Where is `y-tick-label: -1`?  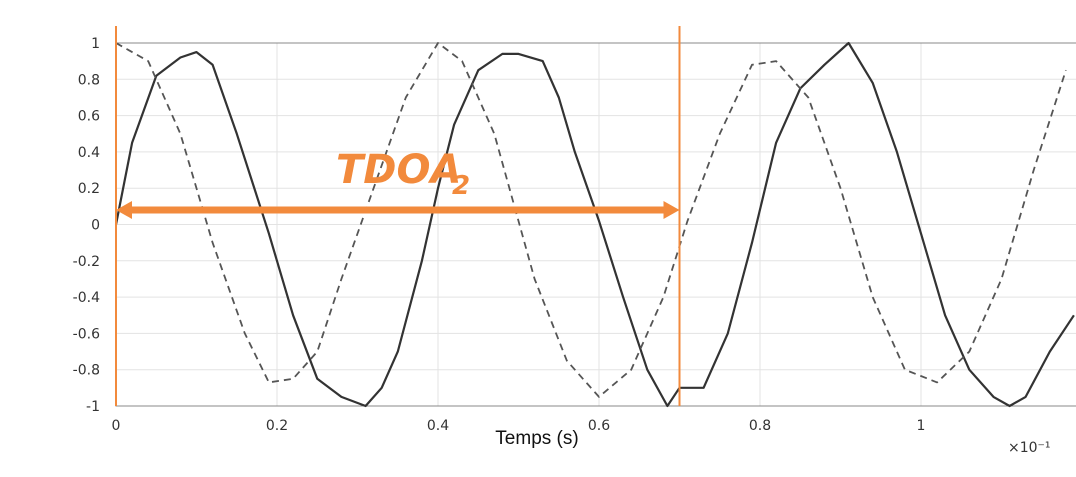 y-tick-label: -1 is located at coordinates (93, 407).